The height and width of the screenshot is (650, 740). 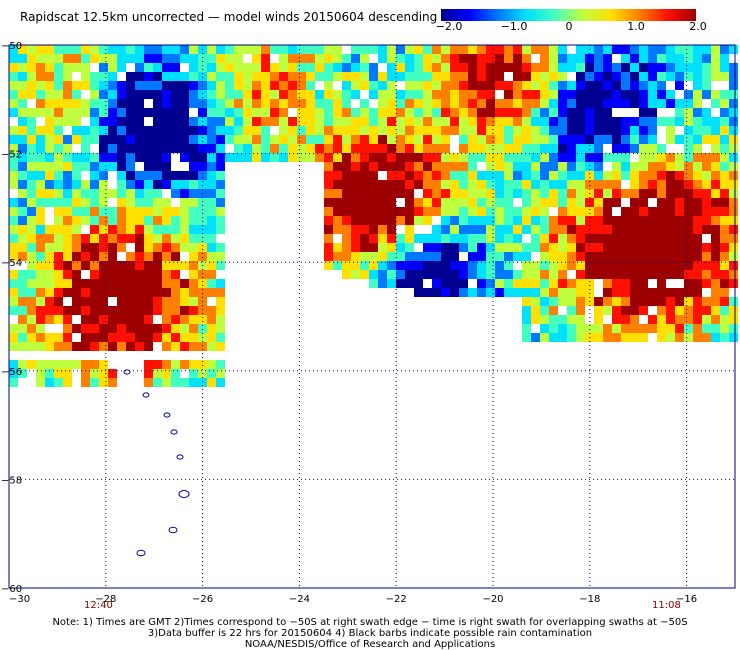 What do you see at coordinates (11, 263) in the screenshot?
I see `y-tick-label: −54` at bounding box center [11, 263].